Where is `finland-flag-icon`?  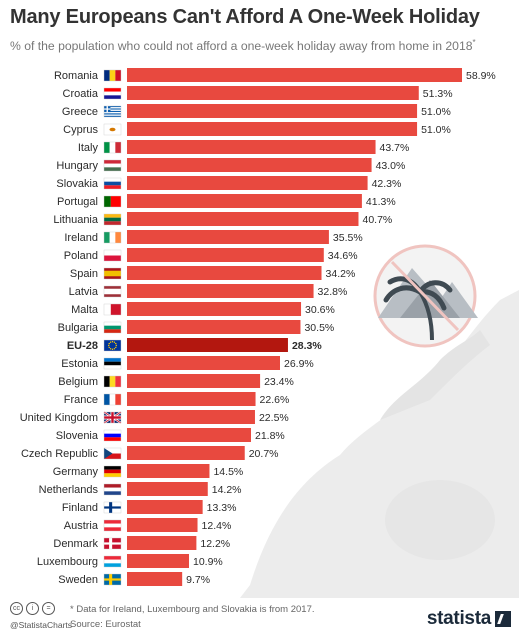 finland-flag-icon is located at coordinates (112, 507).